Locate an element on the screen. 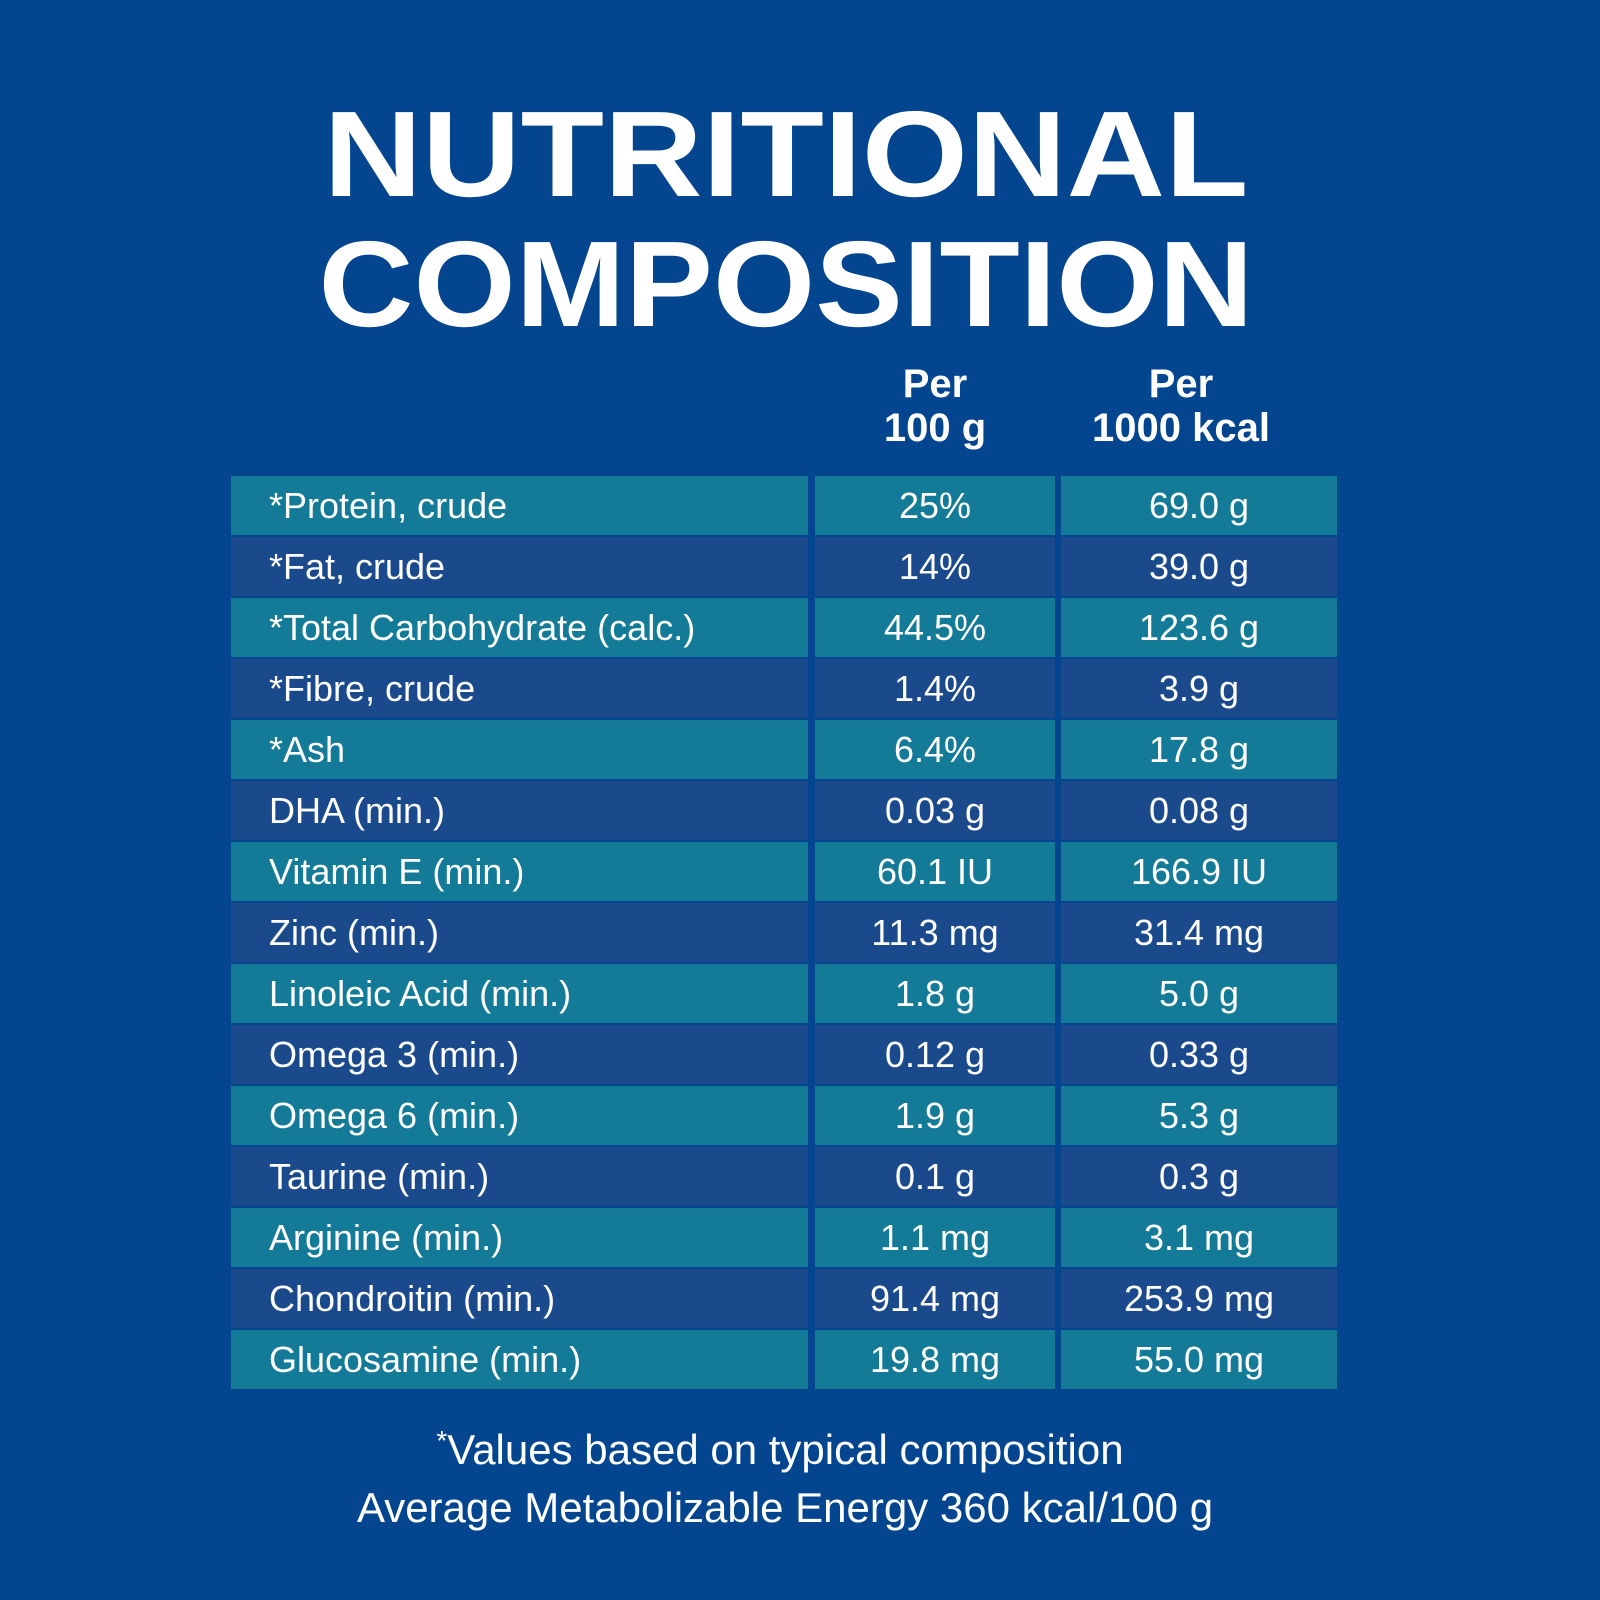 The height and width of the screenshot is (1600, 1600). nutrient-value: 1.4% is located at coordinates (935, 688).